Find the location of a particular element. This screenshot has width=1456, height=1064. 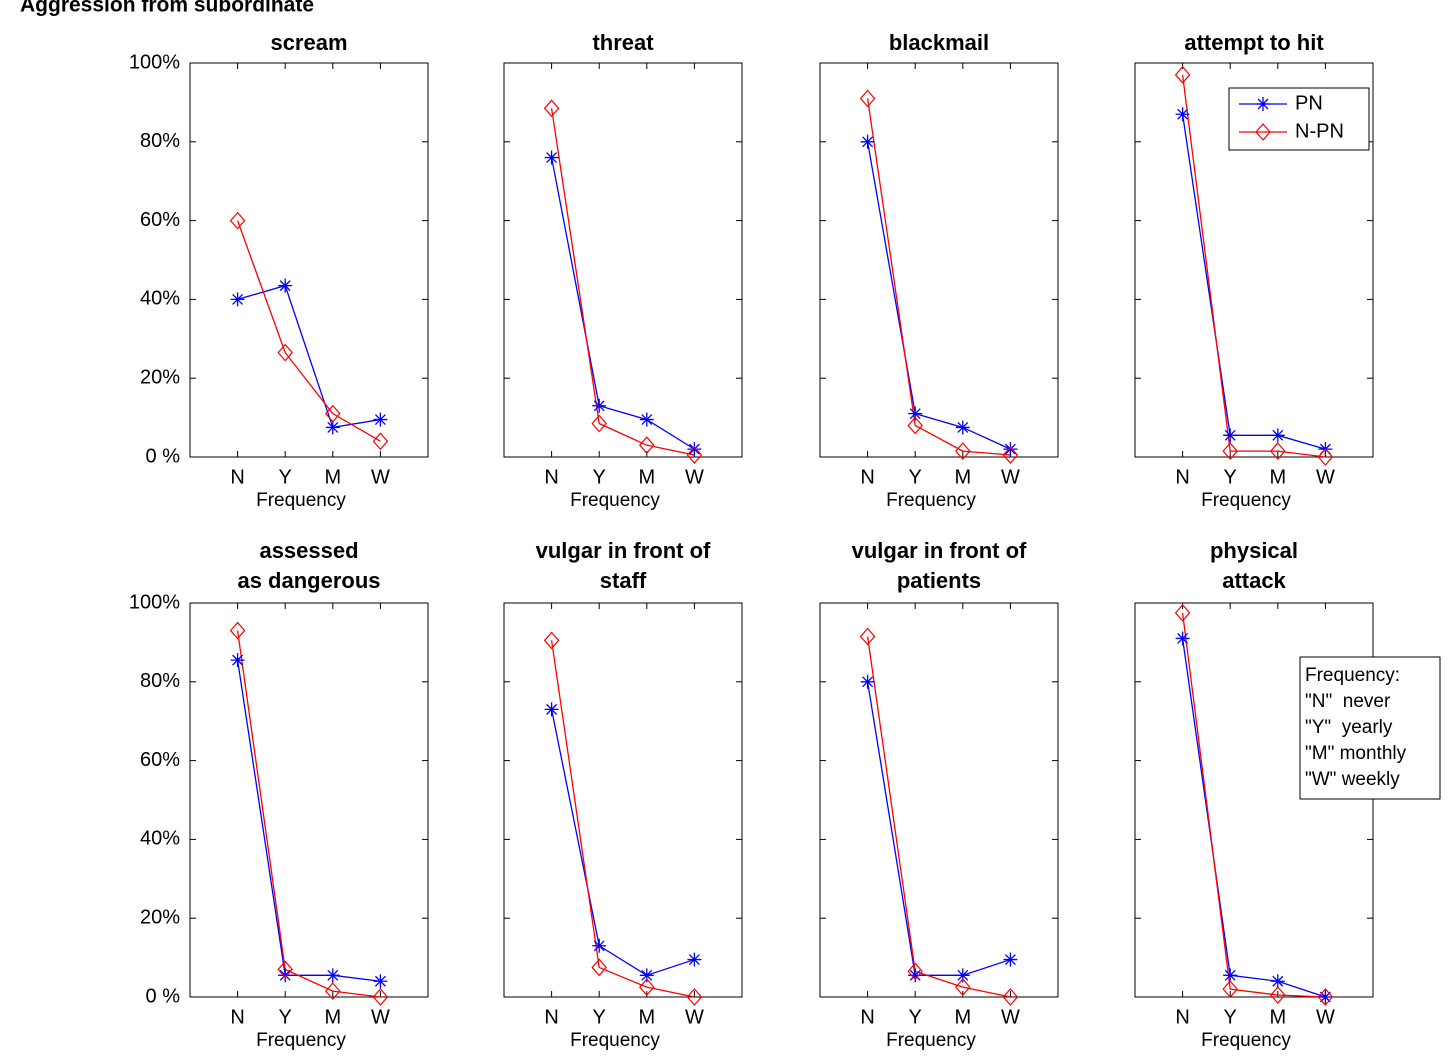

subplot-title: assessed is located at coordinates (308, 550).